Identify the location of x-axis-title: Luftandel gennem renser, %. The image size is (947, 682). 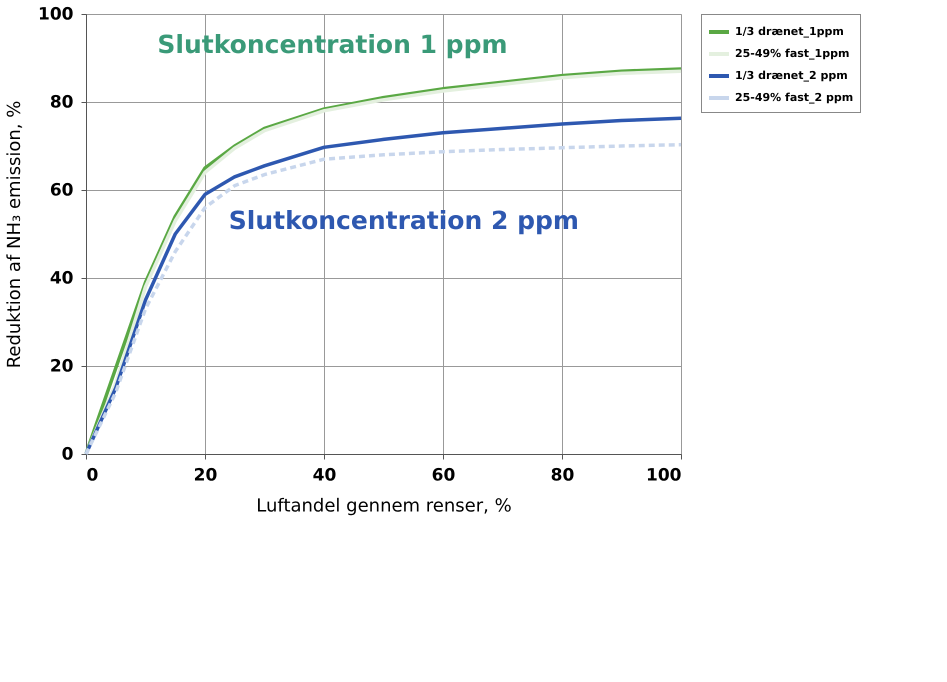
(384, 506).